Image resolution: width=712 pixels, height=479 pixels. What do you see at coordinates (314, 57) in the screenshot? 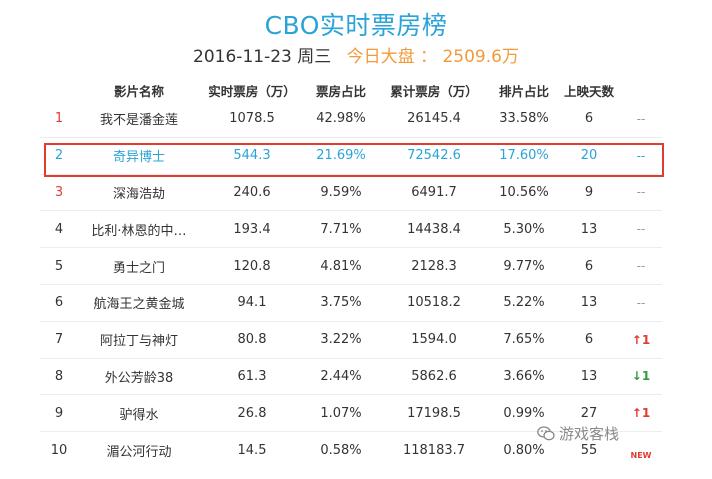
I see `report-weekday: 周三` at bounding box center [314, 57].